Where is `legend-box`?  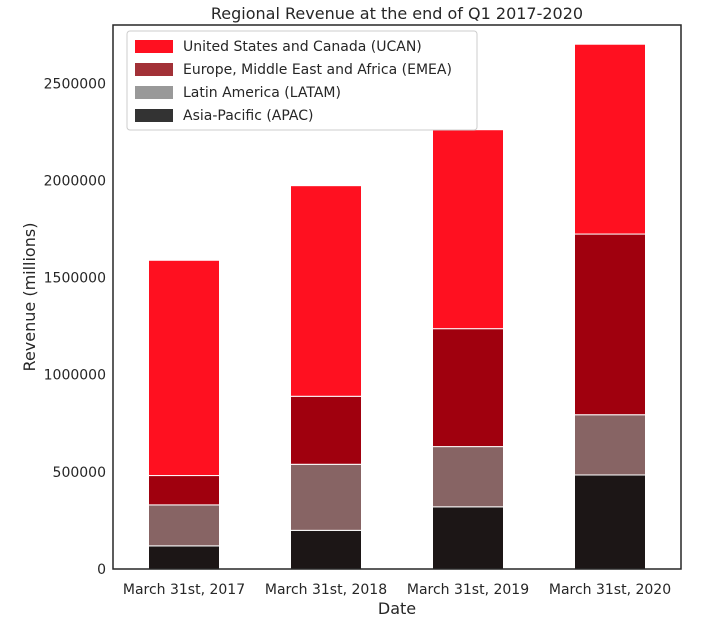 legend-box is located at coordinates (302, 80).